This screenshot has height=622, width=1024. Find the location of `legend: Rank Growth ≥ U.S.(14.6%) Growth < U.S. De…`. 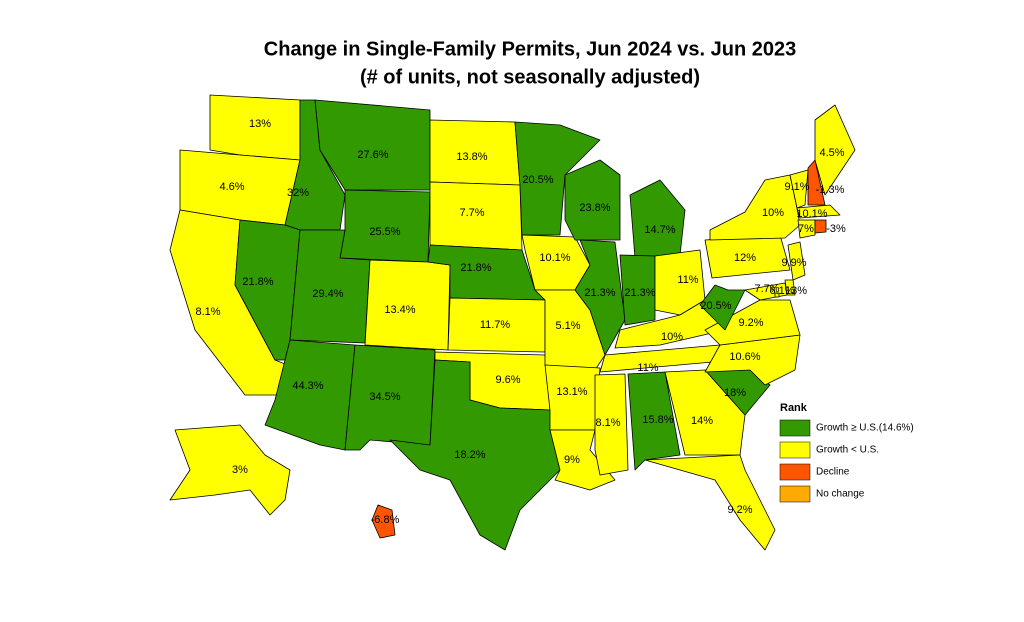

legend: Rank Growth ≥ U.S.(14.6%) Growth < U.S. De… is located at coordinates (846, 452).